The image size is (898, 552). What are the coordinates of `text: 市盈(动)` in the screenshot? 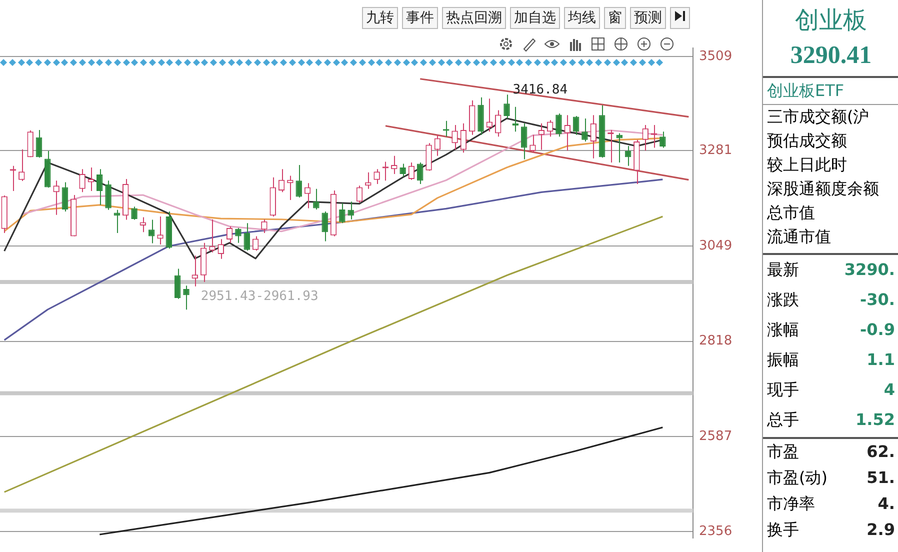 It's located at (797, 478).